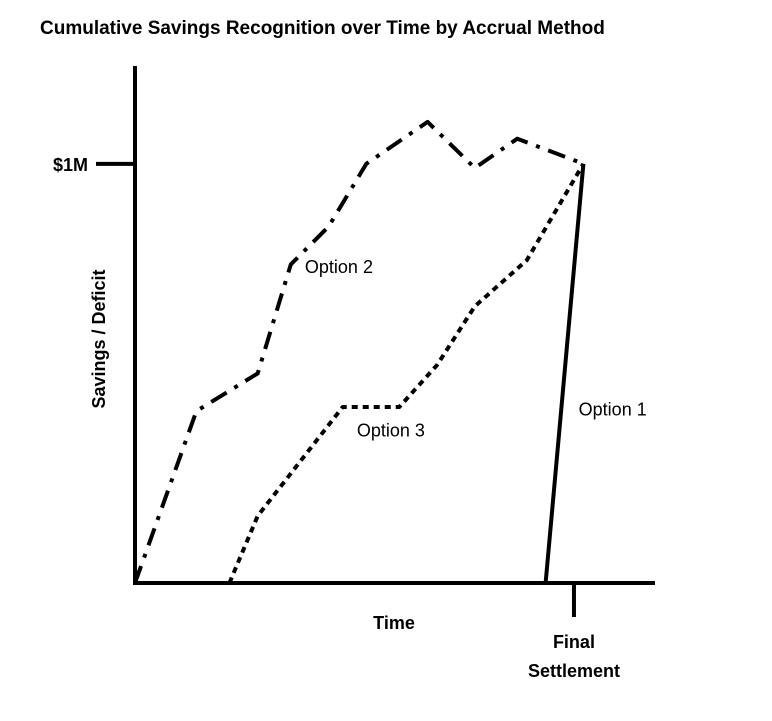  Describe the element at coordinates (394, 623) in the screenshot. I see `x-axis-label: Time` at that location.